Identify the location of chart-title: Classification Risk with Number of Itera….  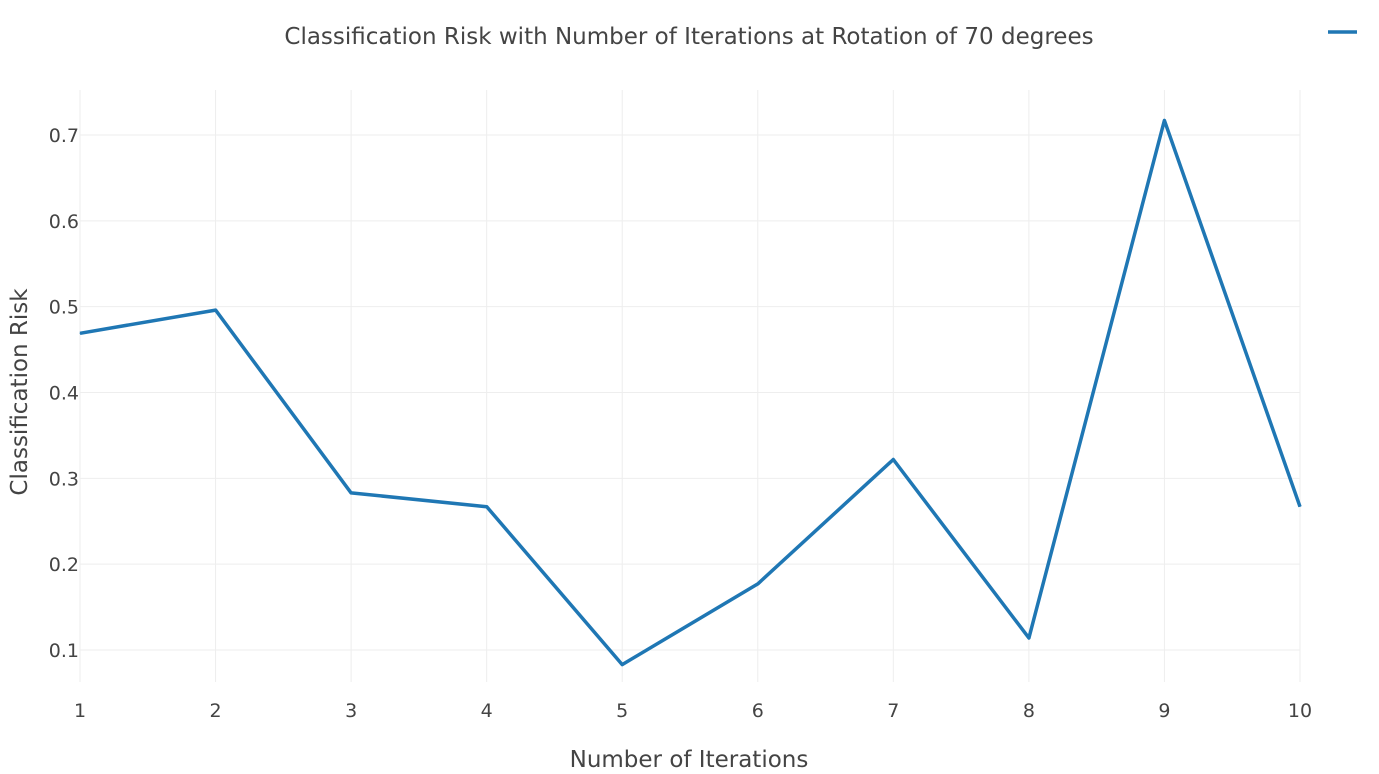
(688, 37).